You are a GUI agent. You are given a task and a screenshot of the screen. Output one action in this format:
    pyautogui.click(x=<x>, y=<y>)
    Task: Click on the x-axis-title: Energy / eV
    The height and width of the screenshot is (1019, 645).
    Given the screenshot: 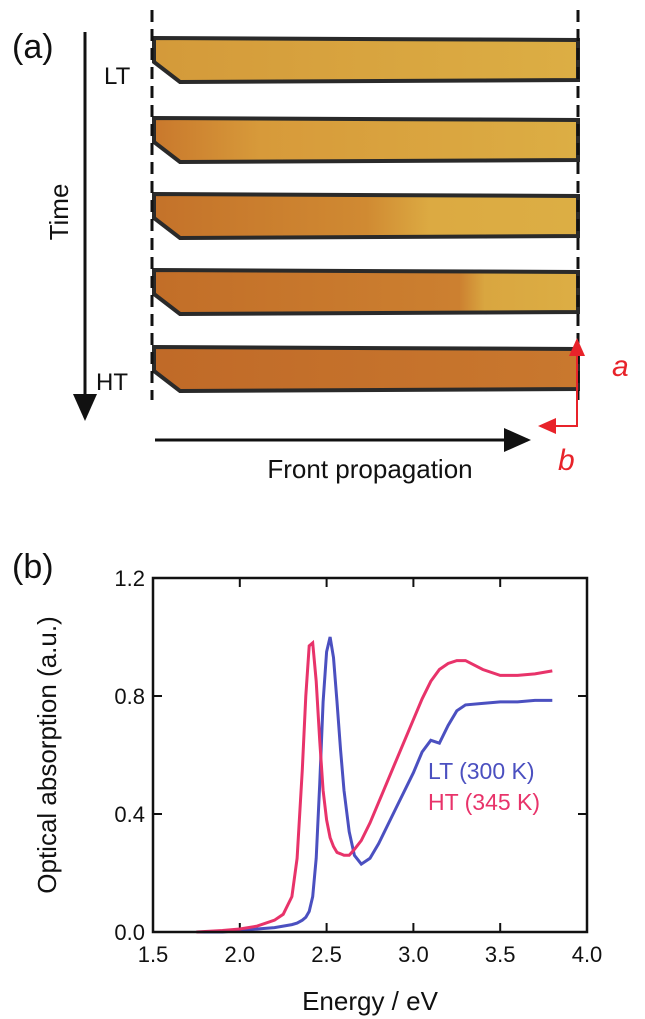 What is the action you would take?
    pyautogui.click(x=370, y=1001)
    